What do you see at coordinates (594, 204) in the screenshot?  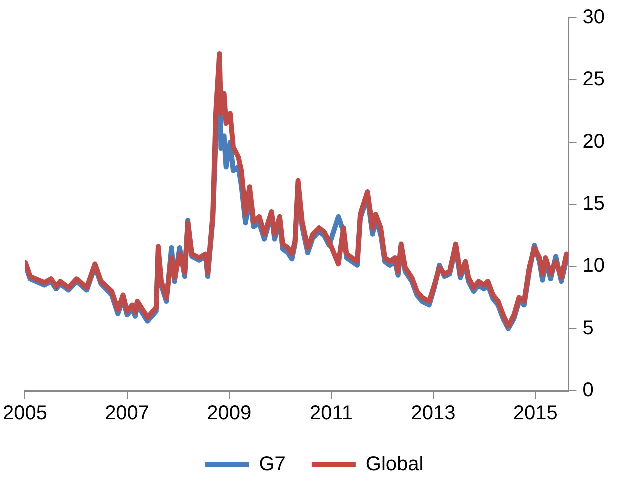 I see `y-tick-label: 15` at bounding box center [594, 204].